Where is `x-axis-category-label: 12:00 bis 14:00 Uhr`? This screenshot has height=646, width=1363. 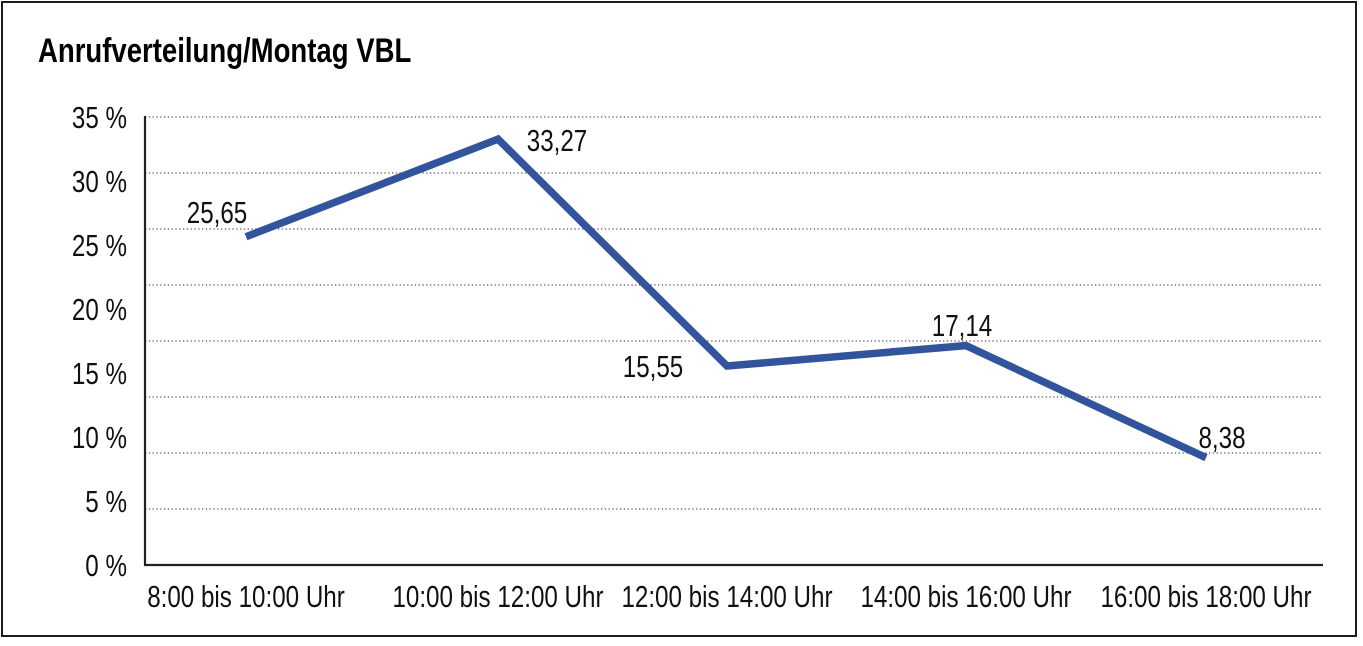
x-axis-category-label: 12:00 bis 14:00 Uhr is located at coordinates (726, 596).